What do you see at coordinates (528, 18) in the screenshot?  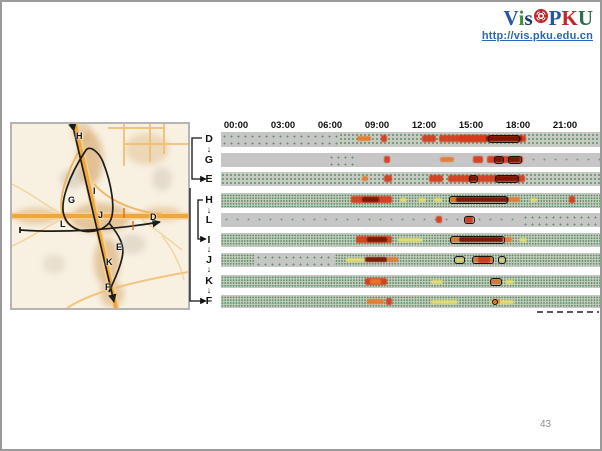 I see `logo-letter: s` at bounding box center [528, 18].